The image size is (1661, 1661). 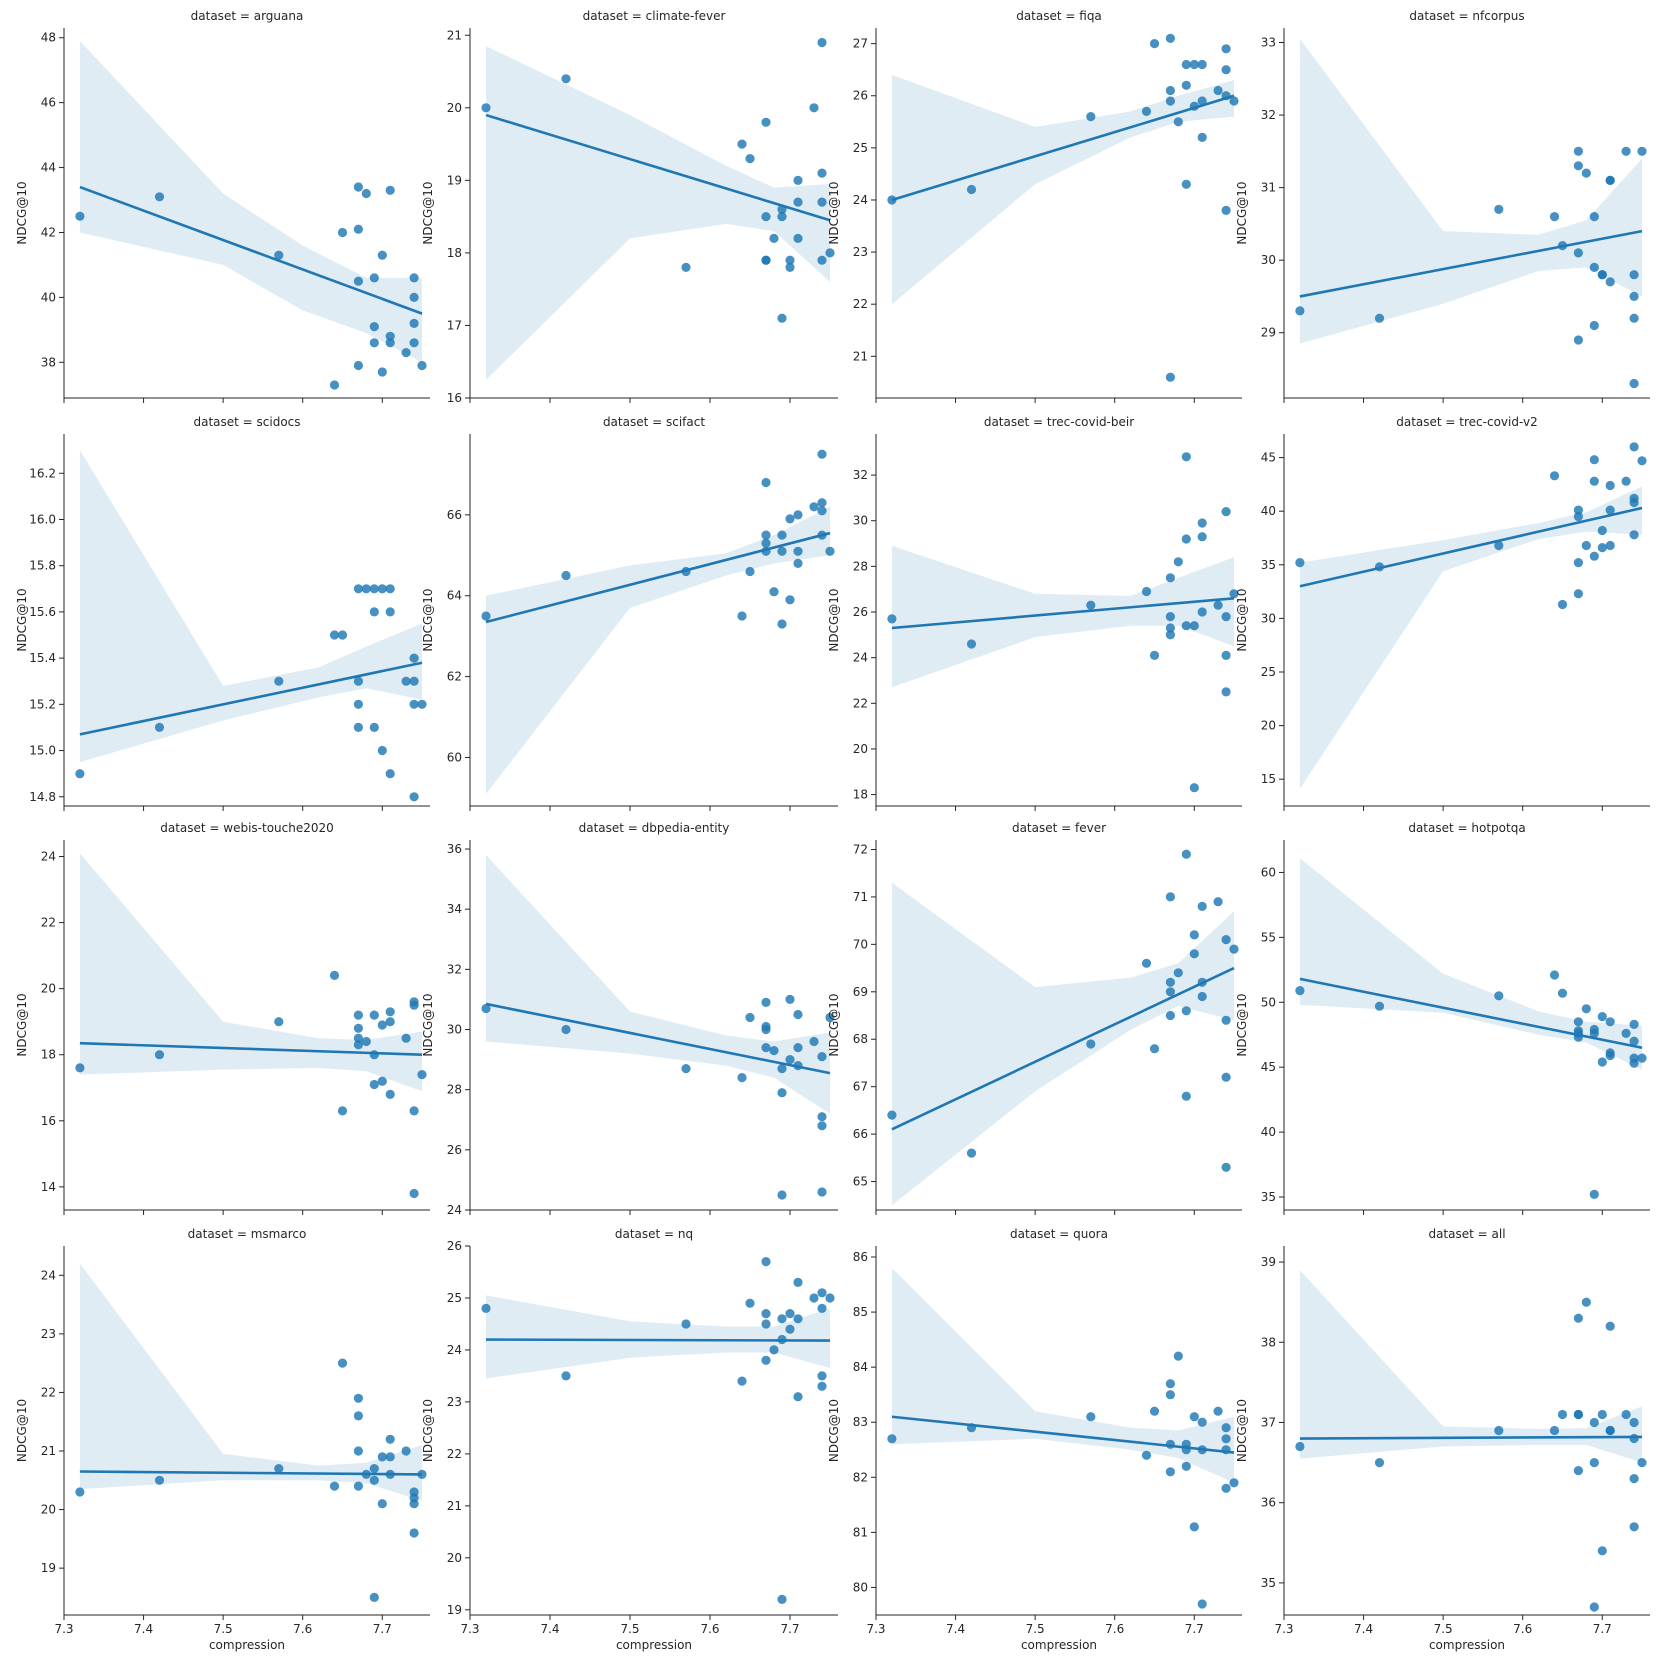 What do you see at coordinates (247, 1234) in the screenshot?
I see `panel-title: dataset = msmarco` at bounding box center [247, 1234].